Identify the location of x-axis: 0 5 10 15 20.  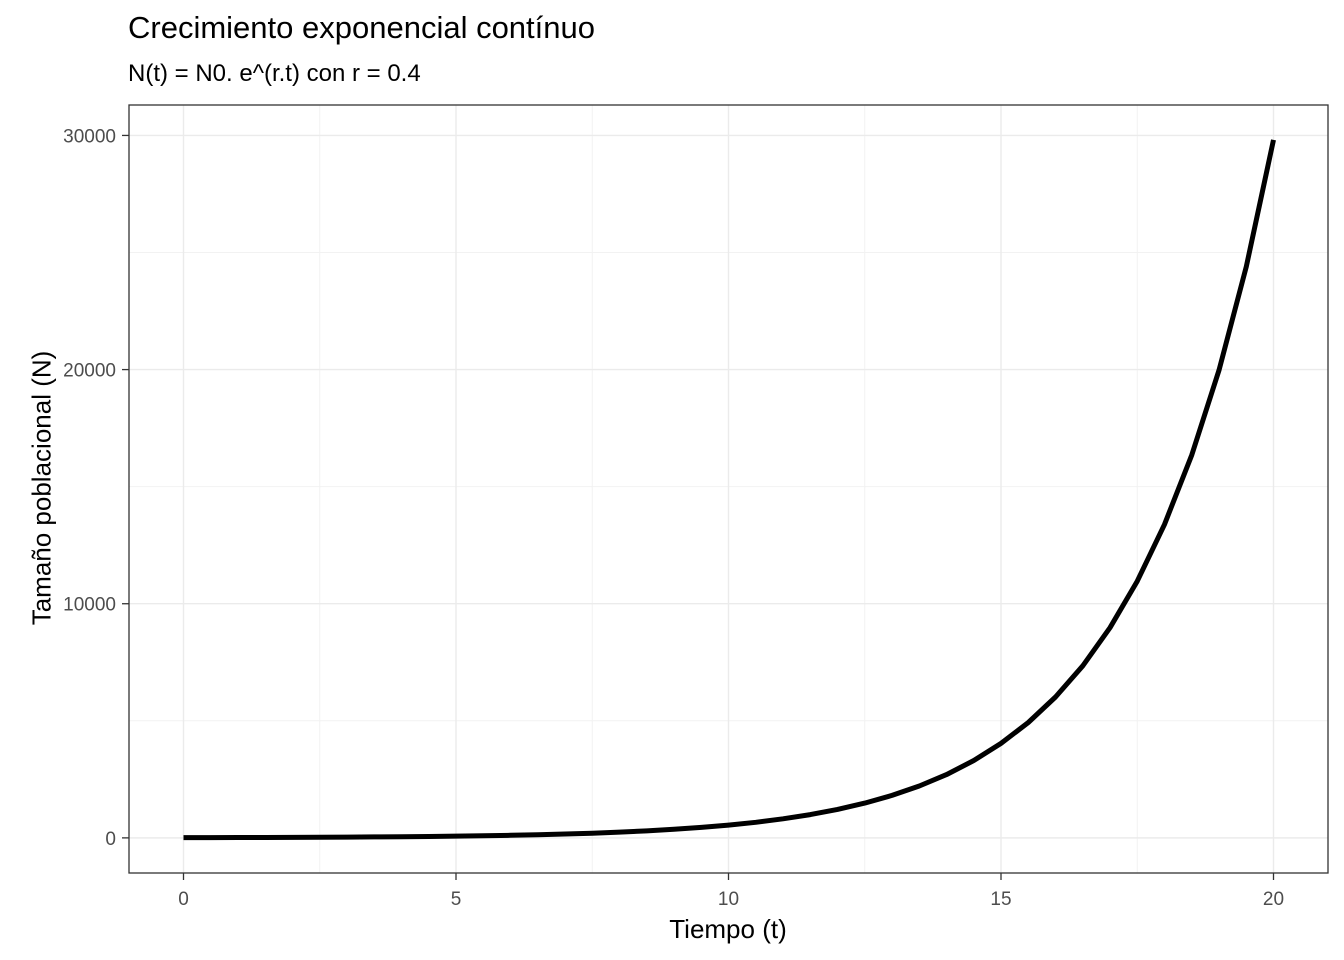
(731, 891).